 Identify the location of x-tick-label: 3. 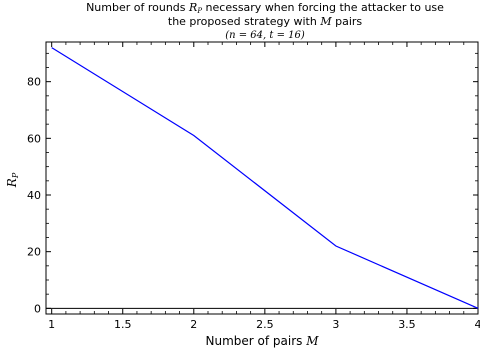
(335, 324).